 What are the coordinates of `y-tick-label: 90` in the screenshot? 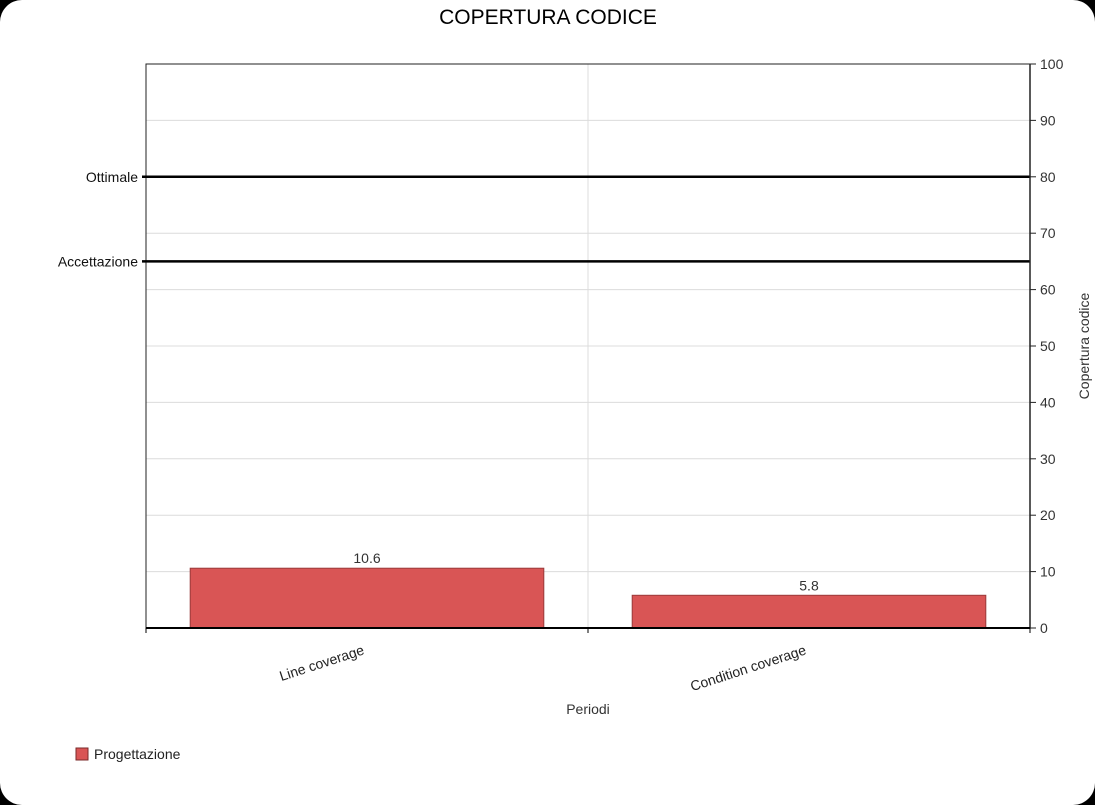 It's located at (1048, 120).